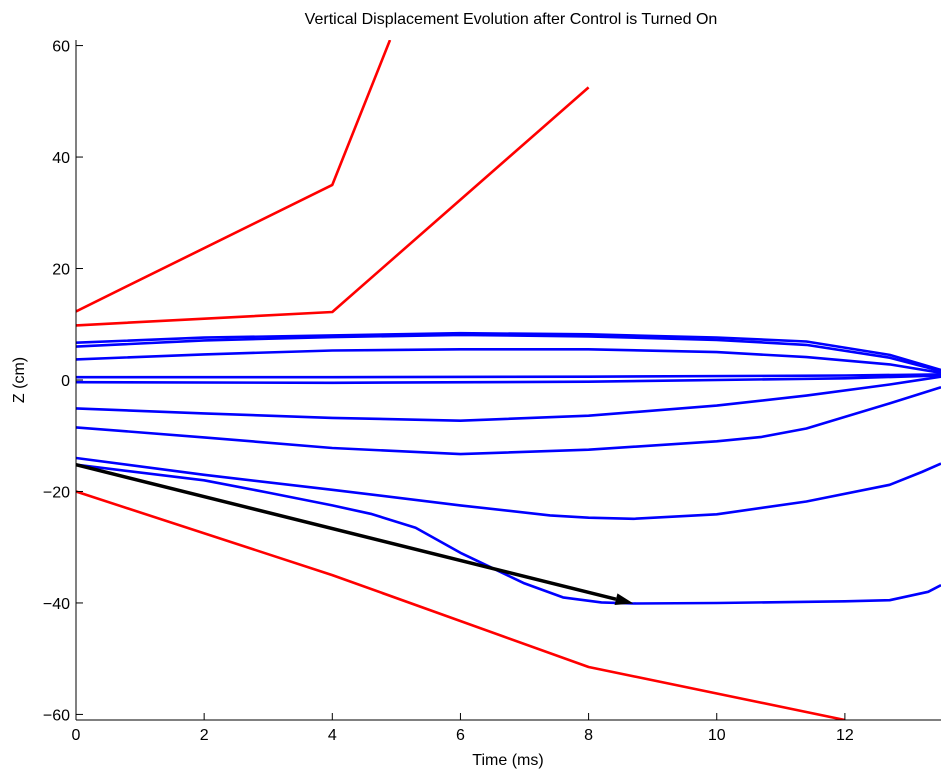 The image size is (941, 770). Describe the element at coordinates (56, 715) in the screenshot. I see `y-tick-label: −60` at that location.